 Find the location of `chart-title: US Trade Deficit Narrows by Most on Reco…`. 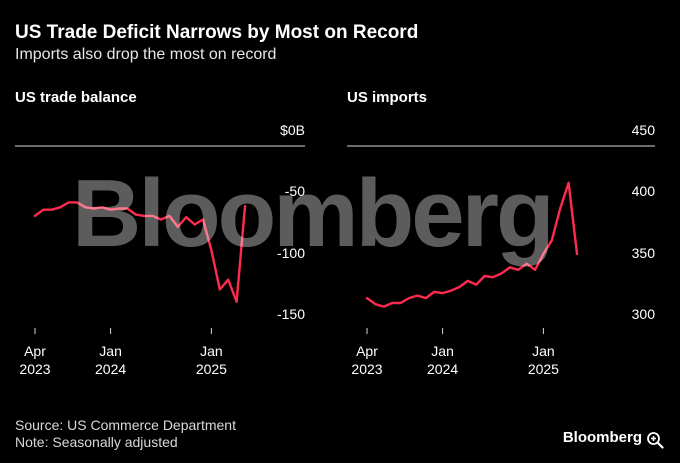

chart-title: US Trade Deficit Narrows by Most on Reco… is located at coordinates (217, 32).